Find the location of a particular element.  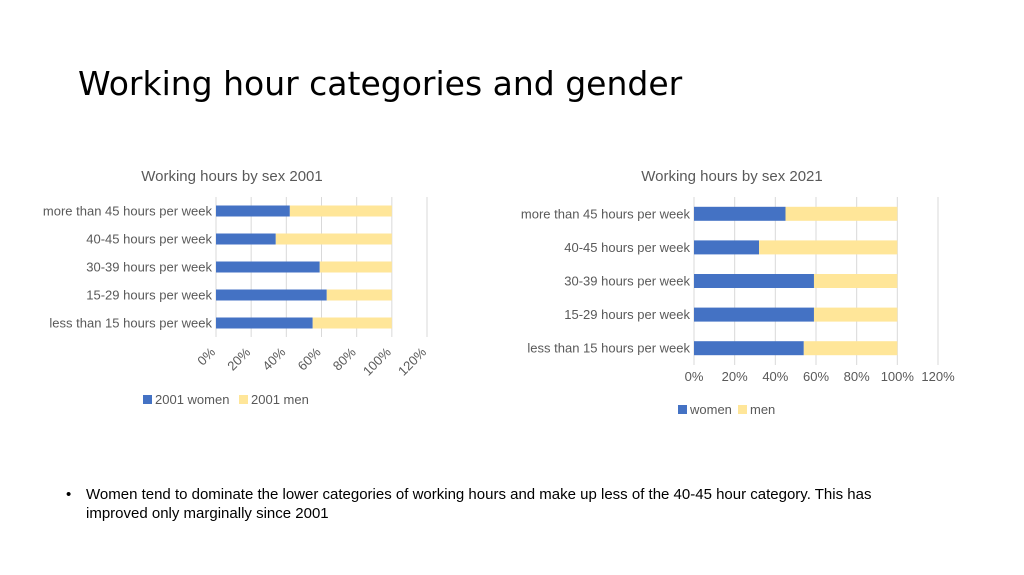

chart-title: Working hours by sex 2021 is located at coordinates (732, 176).